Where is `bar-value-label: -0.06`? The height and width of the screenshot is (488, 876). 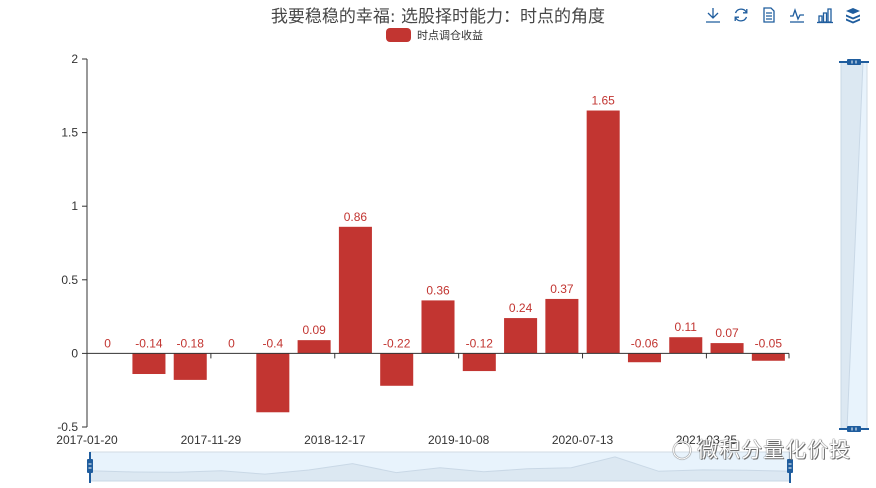 bar-value-label: -0.06 is located at coordinates (645, 343).